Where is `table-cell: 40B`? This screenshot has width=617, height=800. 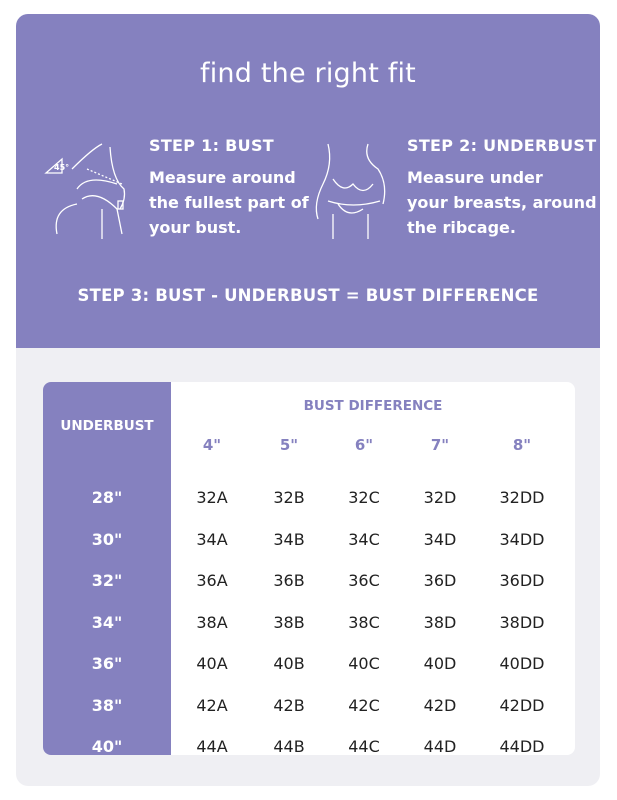 table-cell: 40B is located at coordinates (289, 663).